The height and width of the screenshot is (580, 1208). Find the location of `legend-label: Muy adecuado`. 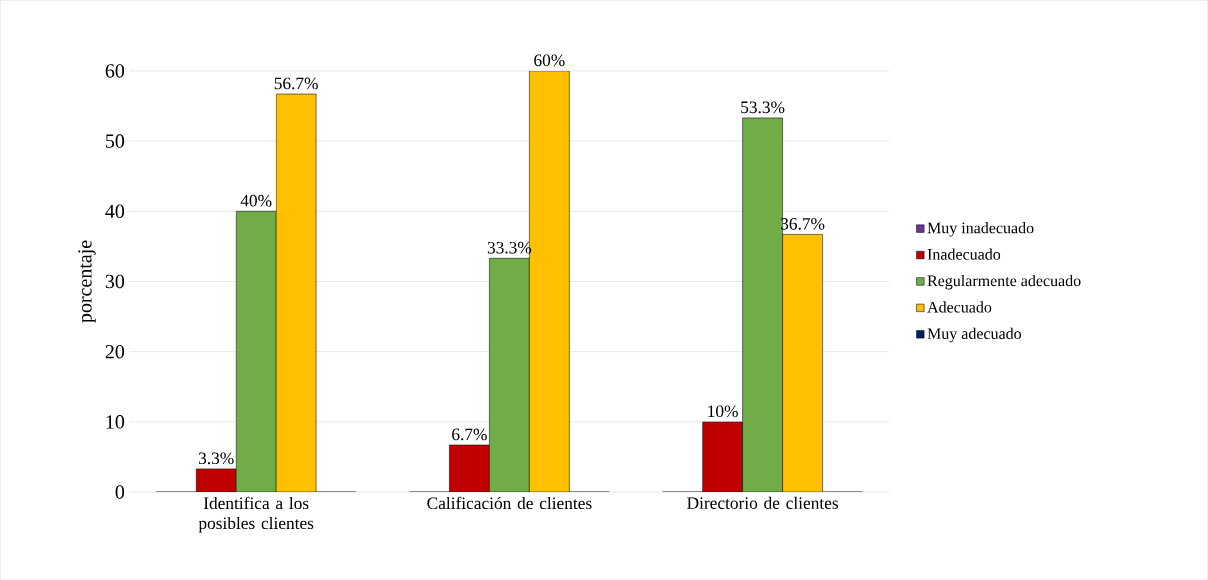

legend-label: Muy adecuado is located at coordinates (974, 335).